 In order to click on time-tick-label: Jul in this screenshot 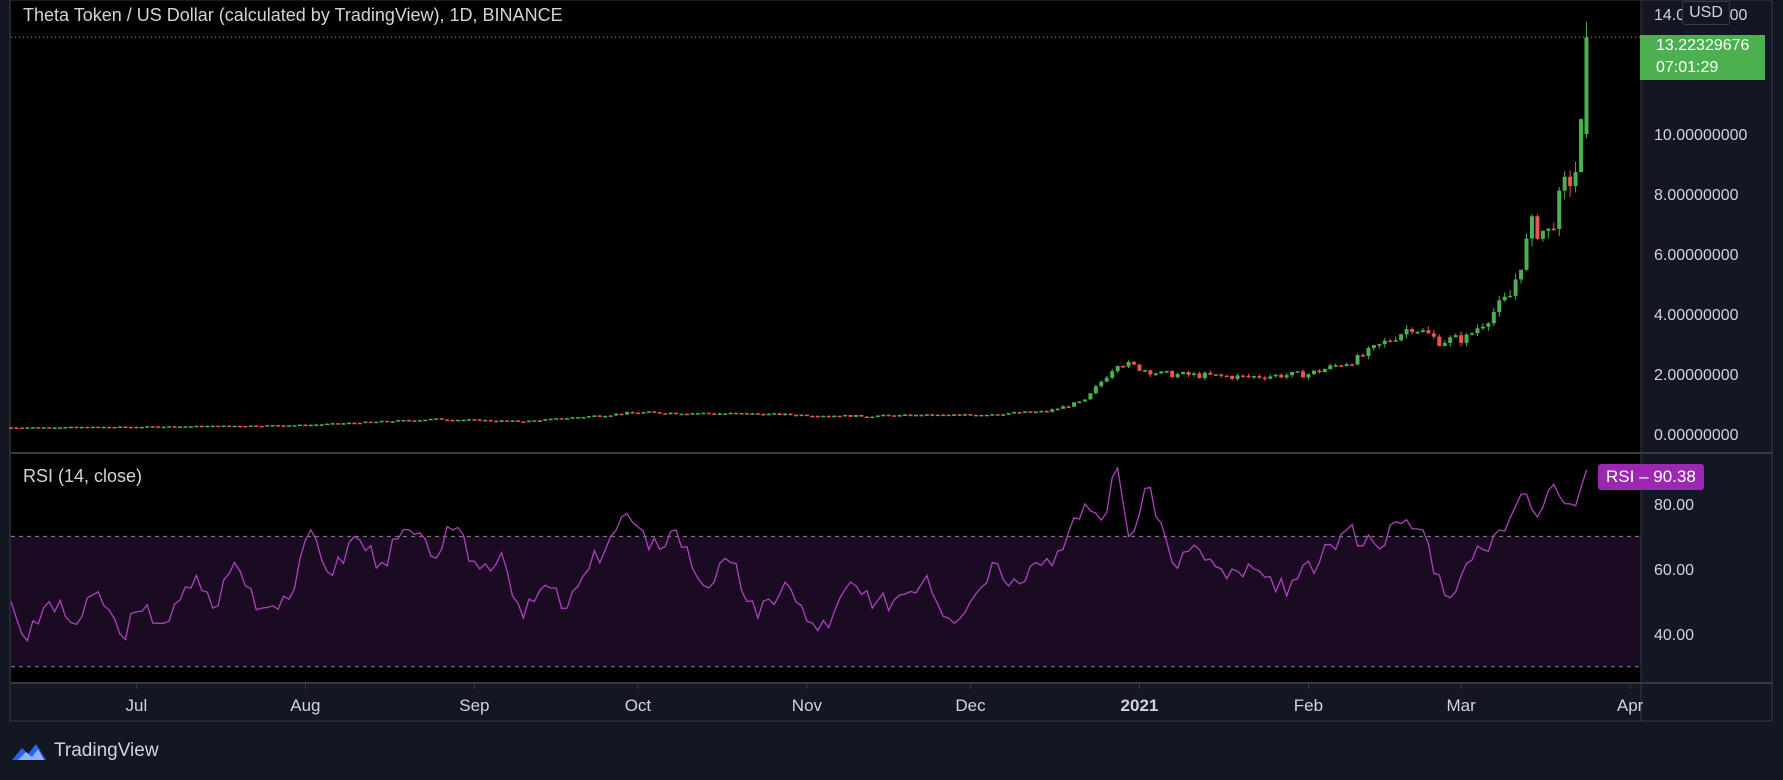, I will do `click(137, 705)`.